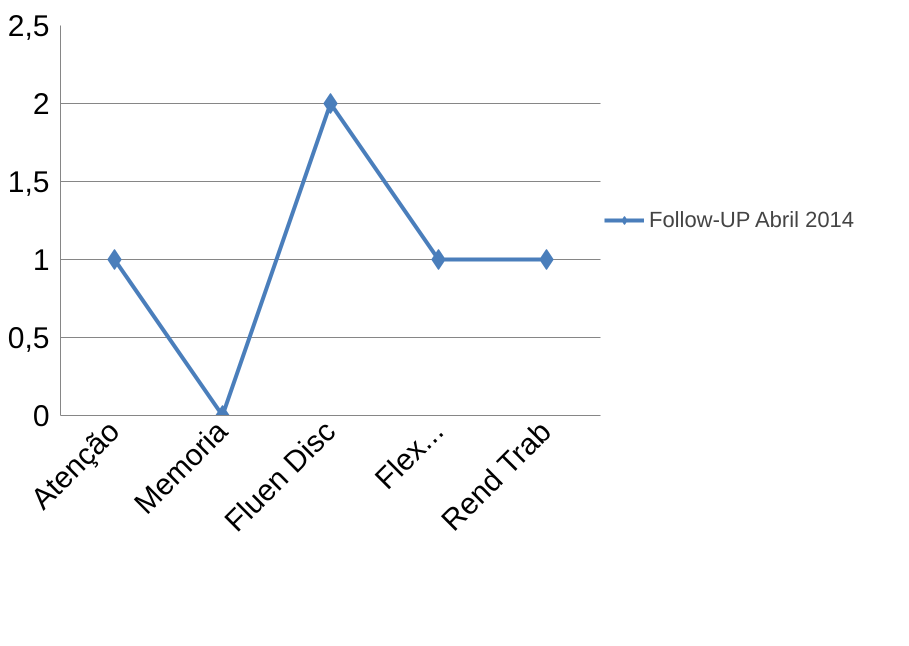 The image size is (909, 646). Describe the element at coordinates (29, 26) in the screenshot. I see `y-tick-label: 2,5` at that location.